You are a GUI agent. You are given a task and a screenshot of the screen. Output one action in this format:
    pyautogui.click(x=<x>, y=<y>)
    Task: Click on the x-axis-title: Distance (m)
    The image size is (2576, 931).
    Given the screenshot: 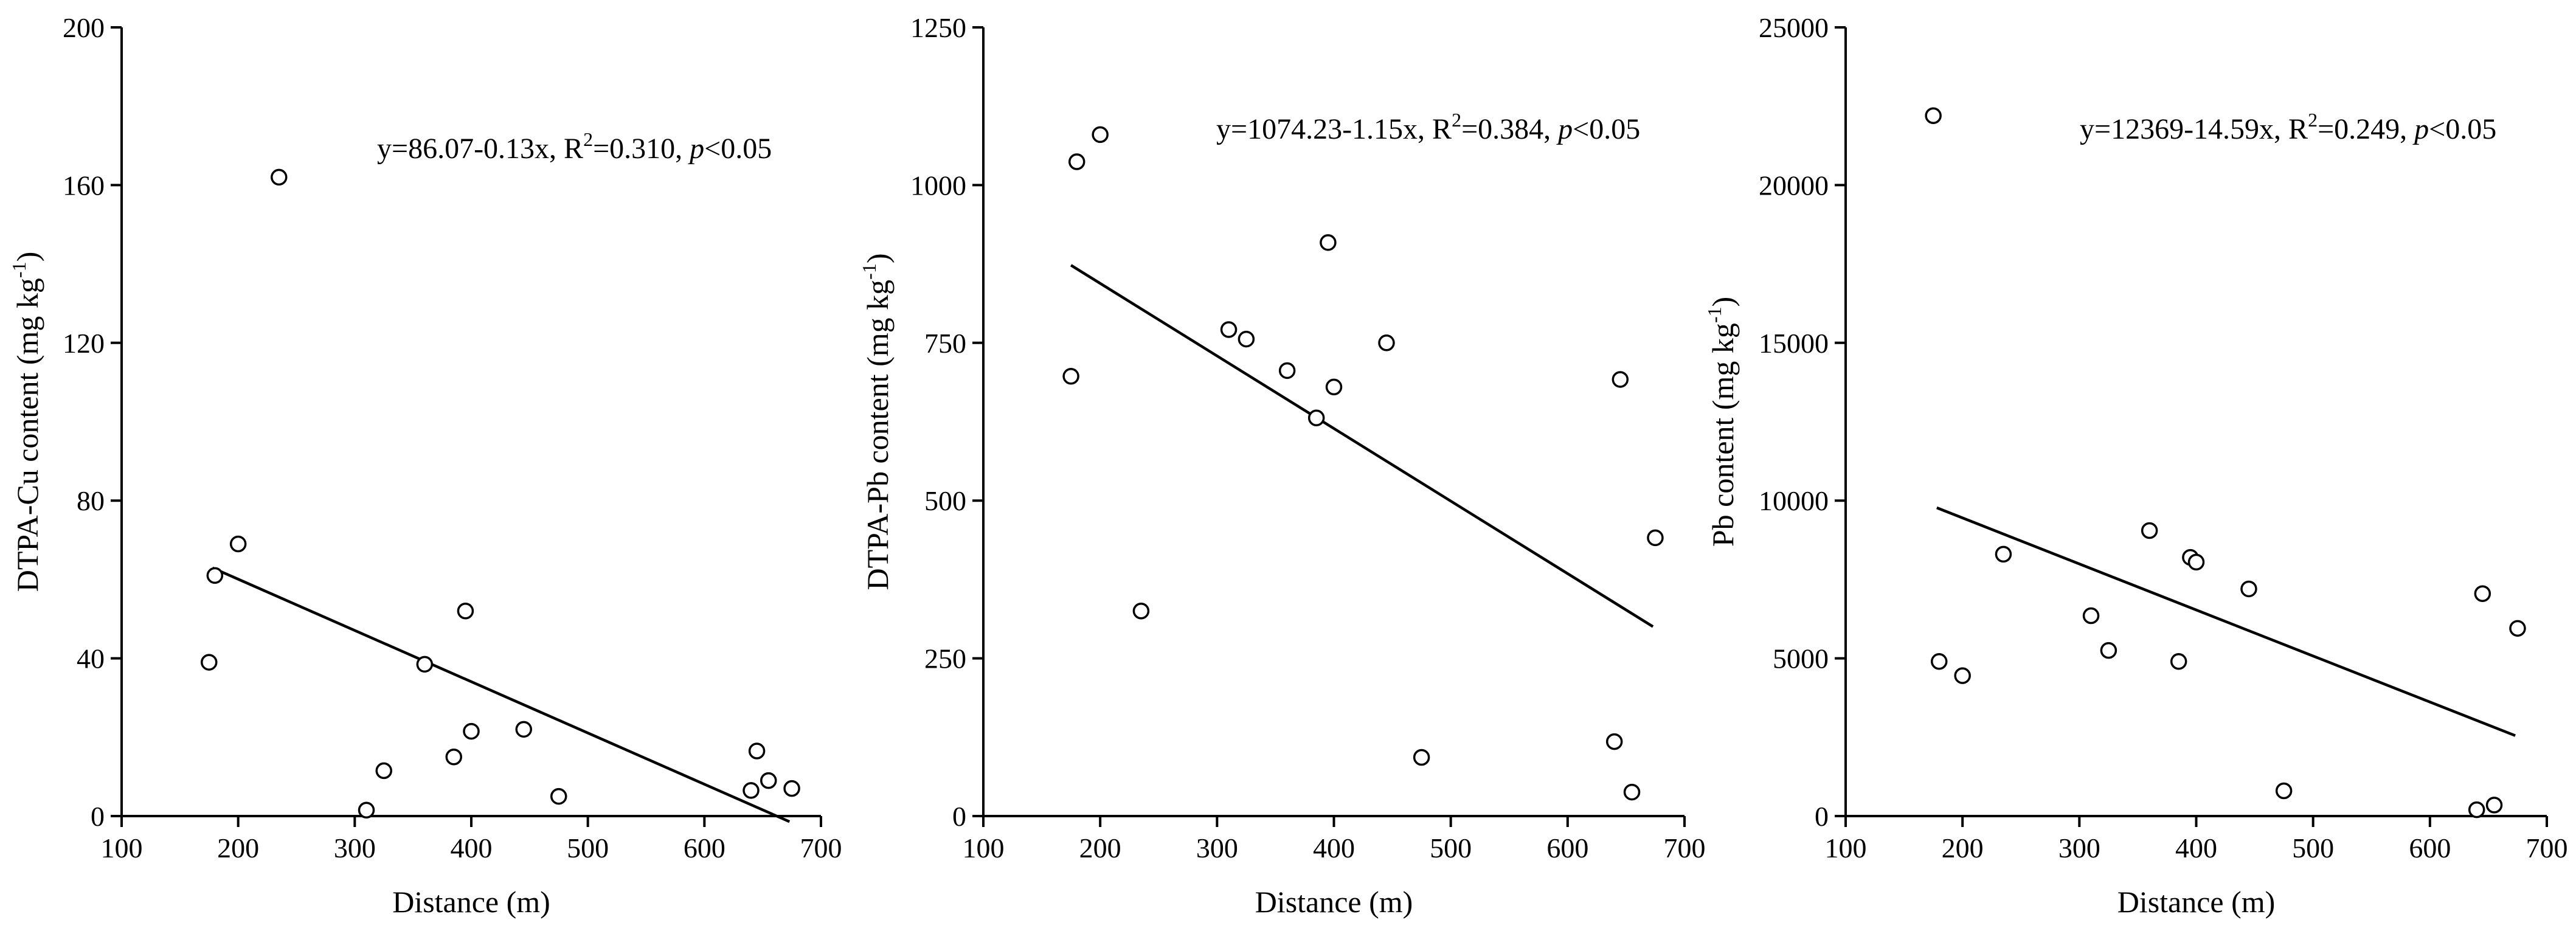 What is the action you would take?
    pyautogui.click(x=471, y=902)
    